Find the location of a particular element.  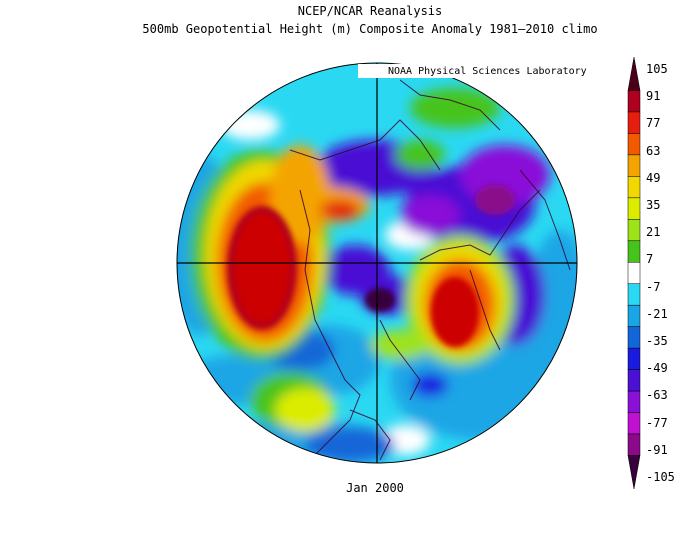

colorbar-label: 91 is located at coordinates (653, 96).